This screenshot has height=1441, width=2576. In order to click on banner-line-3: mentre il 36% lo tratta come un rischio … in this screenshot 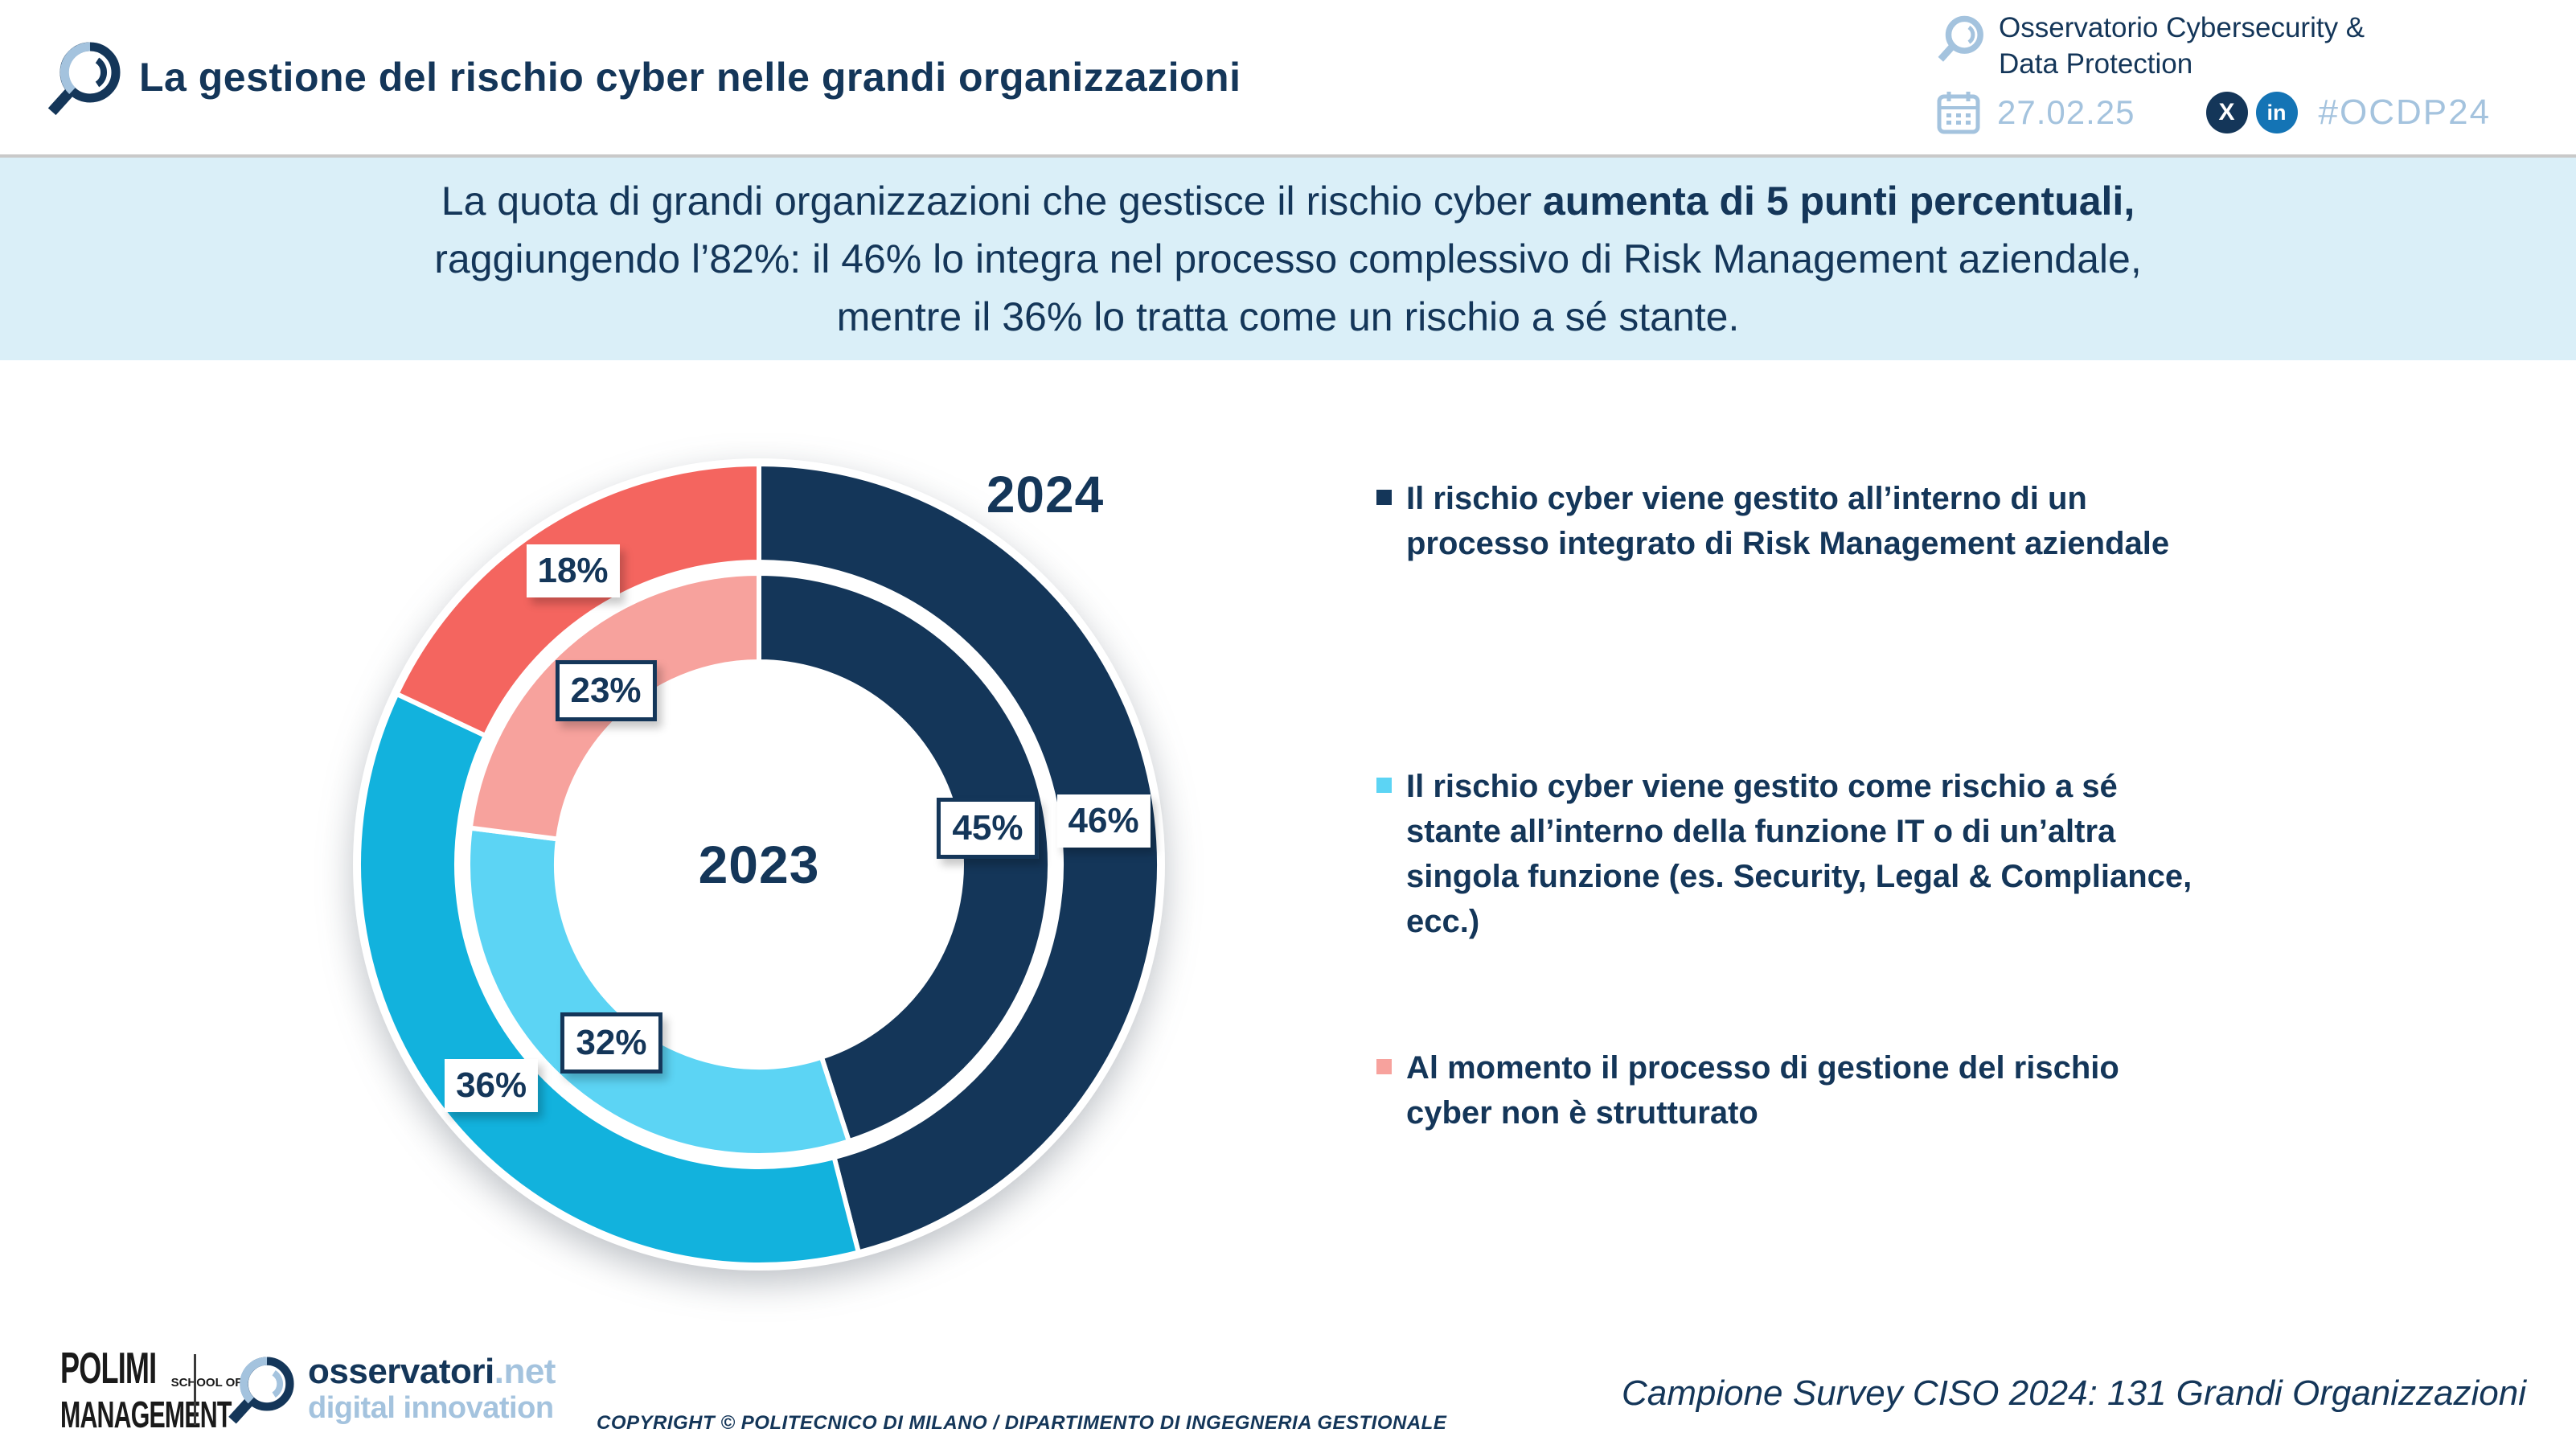, I will do `click(1288, 316)`.